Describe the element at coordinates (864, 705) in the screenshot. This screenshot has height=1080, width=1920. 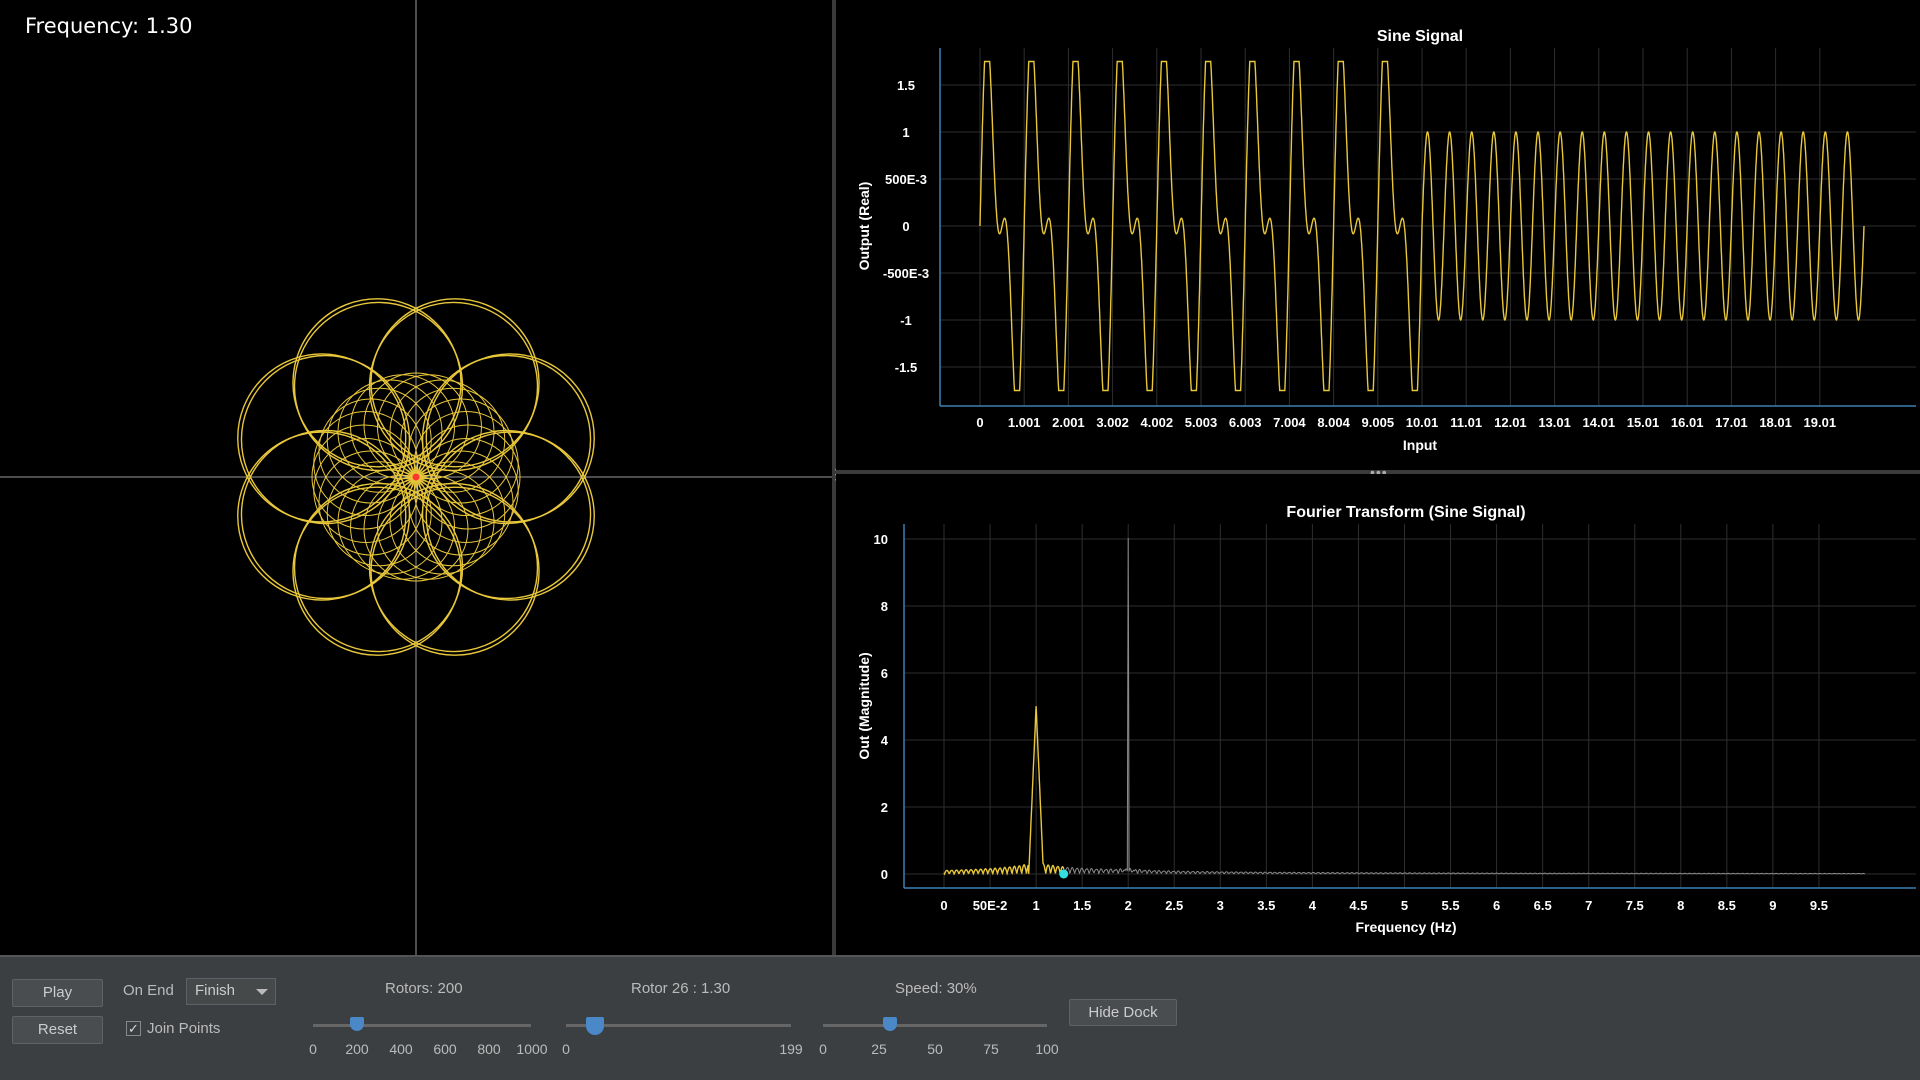
I see `y-axis-label: Out (Magnitude)` at that location.